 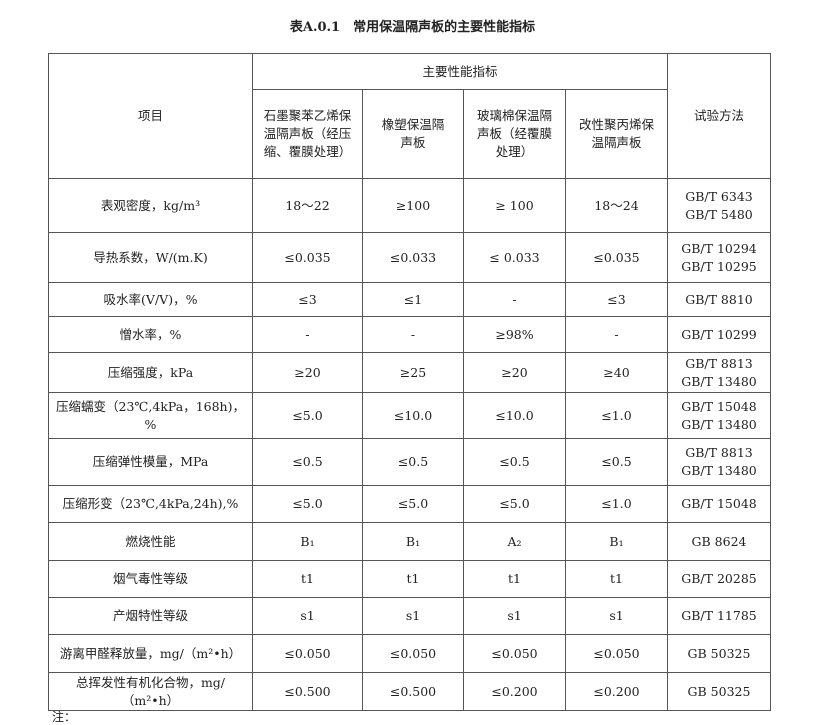 I want to click on row-method: GB/T 20285, so click(x=719, y=579).